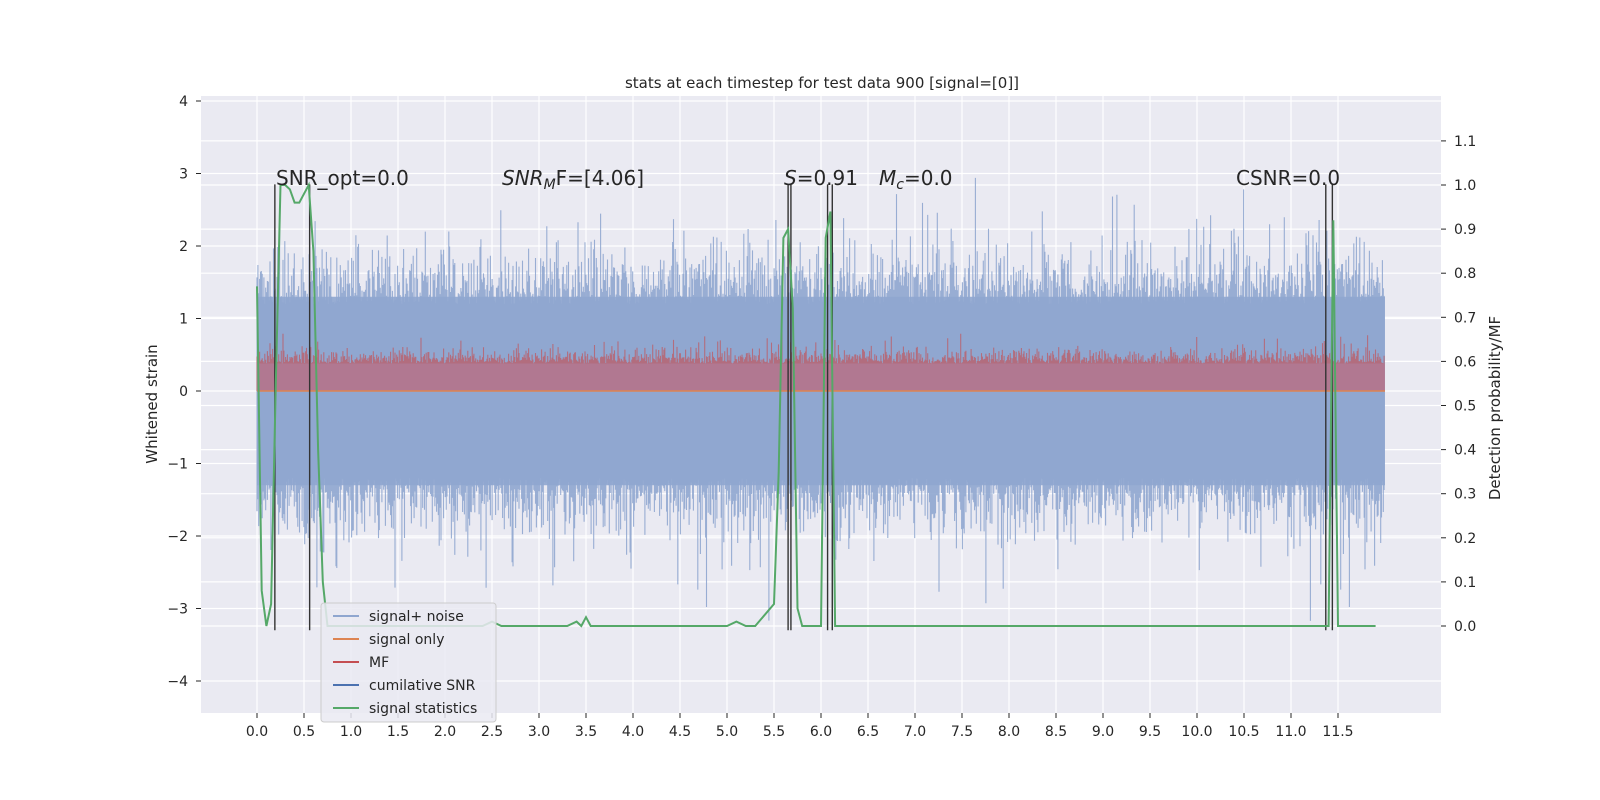 The image size is (1600, 800). I want to click on y2-tick-label: 0.7, so click(1465, 318).